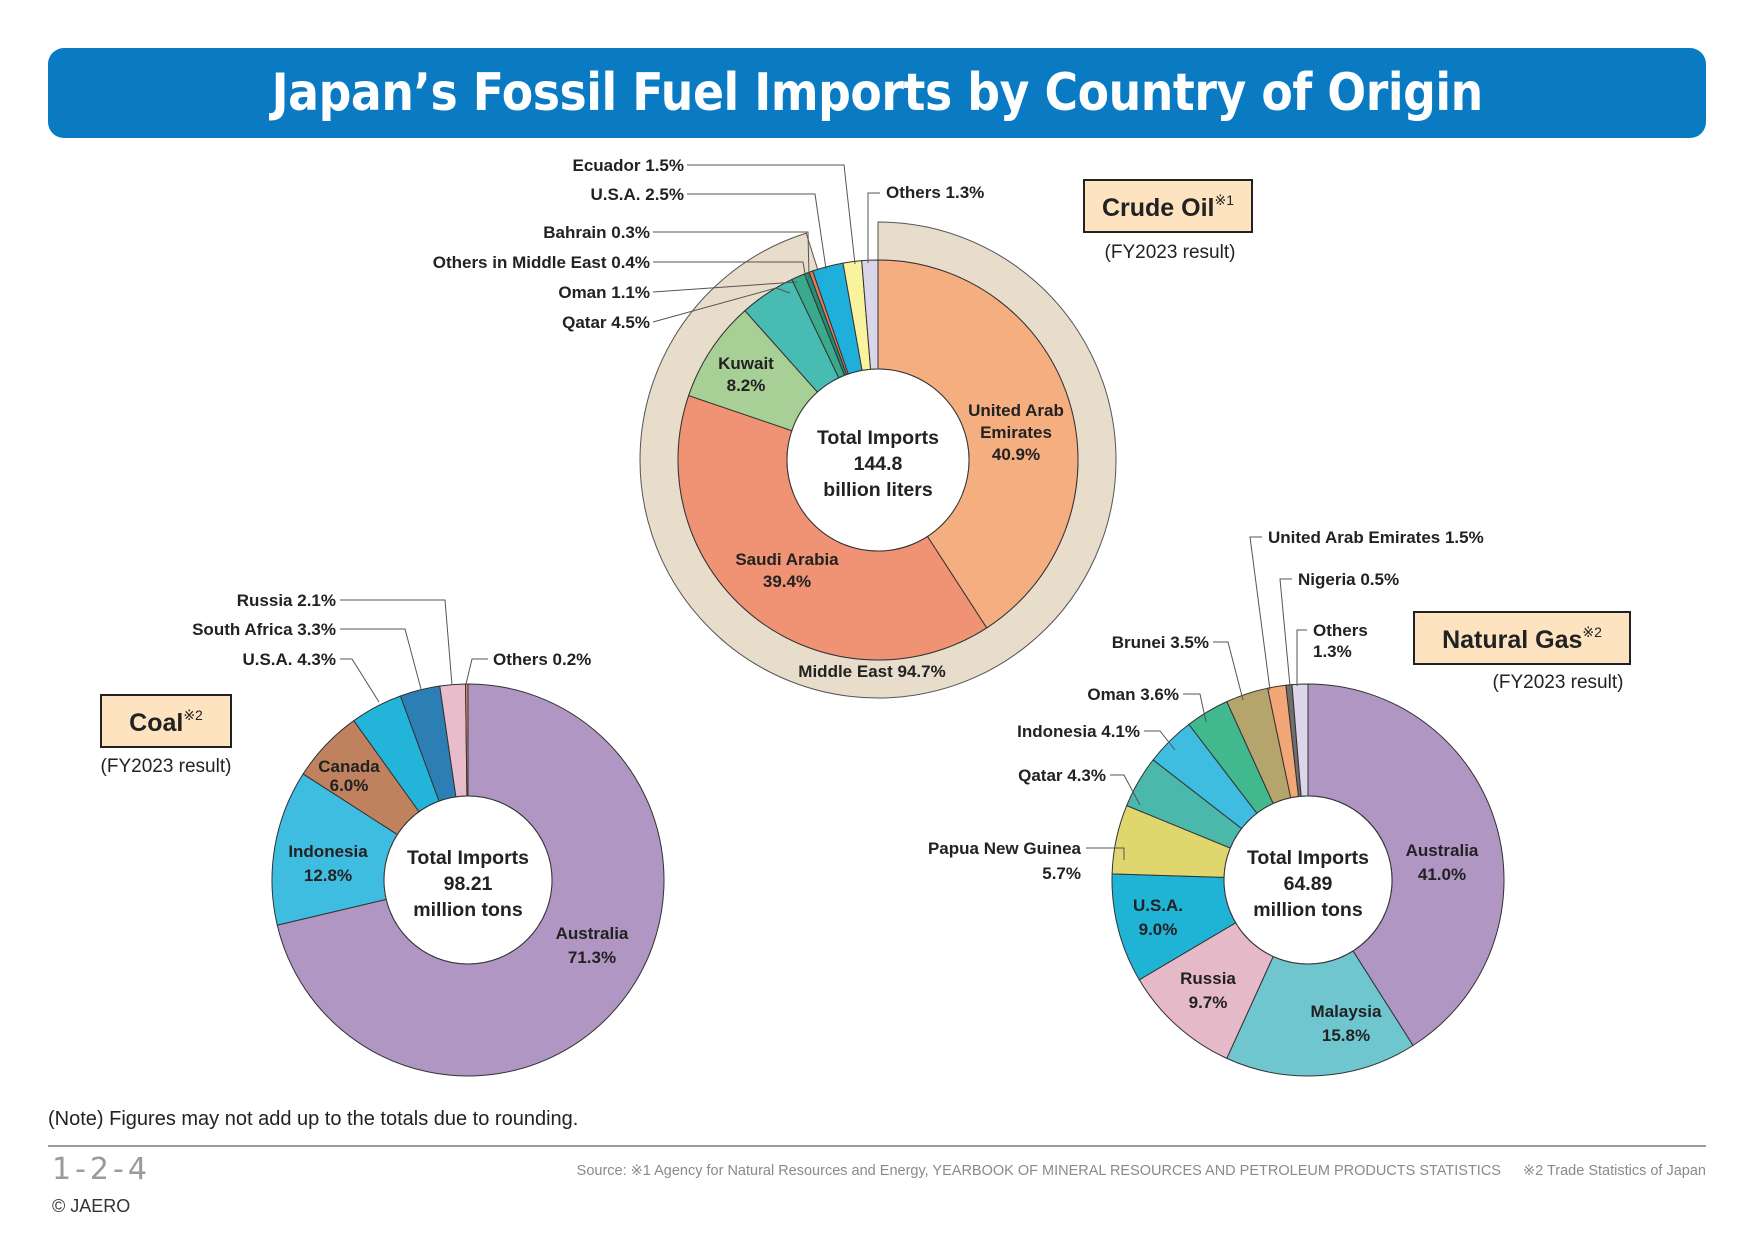 Image resolution: width=1754 pixels, height=1240 pixels. Describe the element at coordinates (1005, 861) in the screenshot. I see `gas-label-papua-new-guinea: Papua New Guinea 5.7%` at that location.